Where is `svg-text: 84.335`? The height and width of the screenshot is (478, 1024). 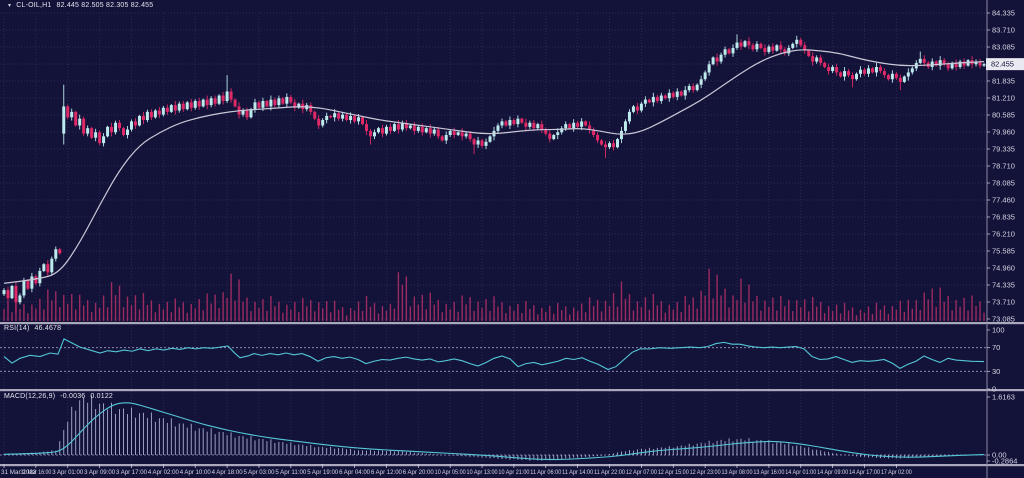 svg-text: 84.335 is located at coordinates (1003, 13).